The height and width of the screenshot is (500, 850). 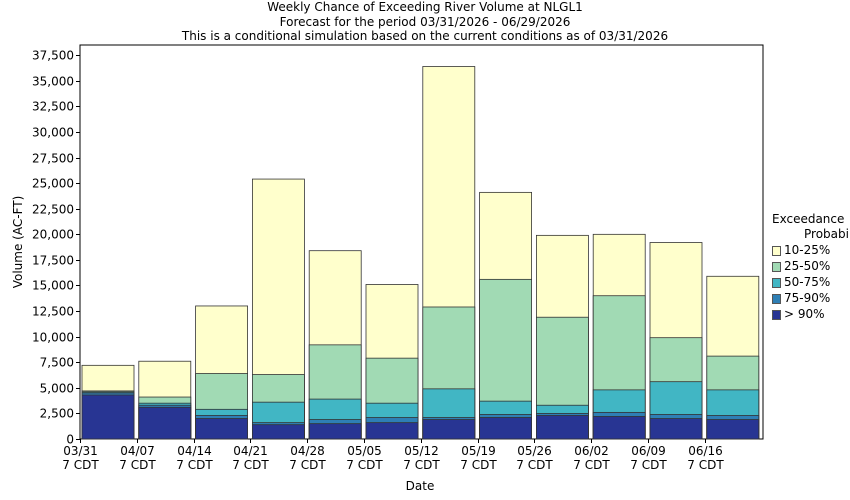 What do you see at coordinates (478, 451) in the screenshot?
I see `x-tick-label-date: 05/19` at bounding box center [478, 451].